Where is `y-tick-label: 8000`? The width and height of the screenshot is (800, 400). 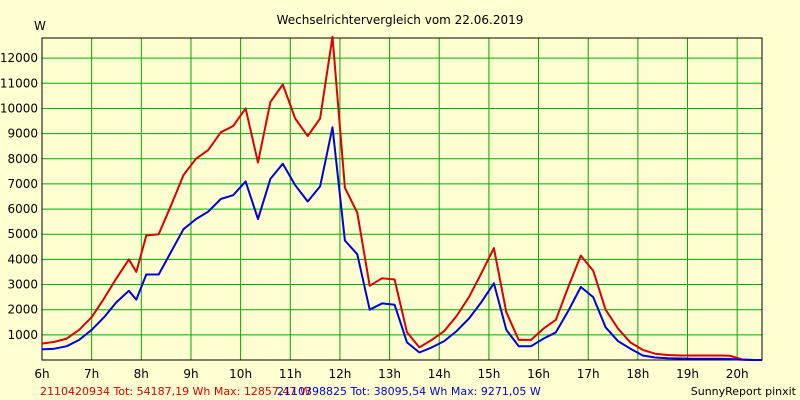
y-tick-label: 8000 is located at coordinates (22, 159).